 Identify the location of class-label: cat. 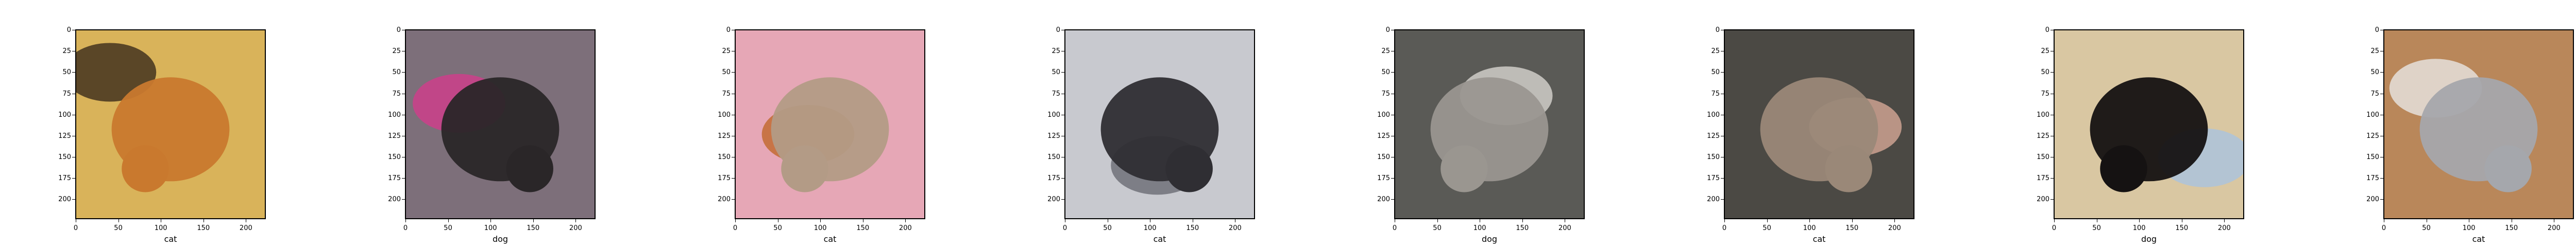
(2479, 239).